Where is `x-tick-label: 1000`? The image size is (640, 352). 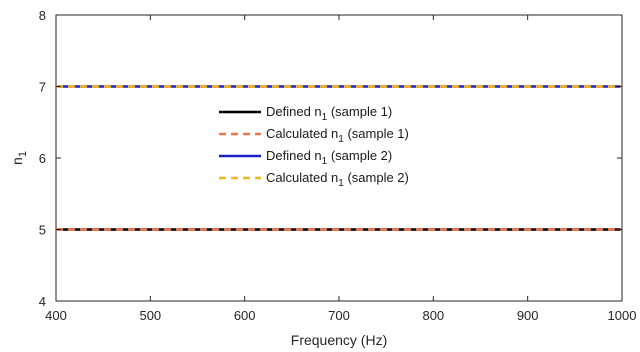 x-tick-label: 1000 is located at coordinates (622, 315).